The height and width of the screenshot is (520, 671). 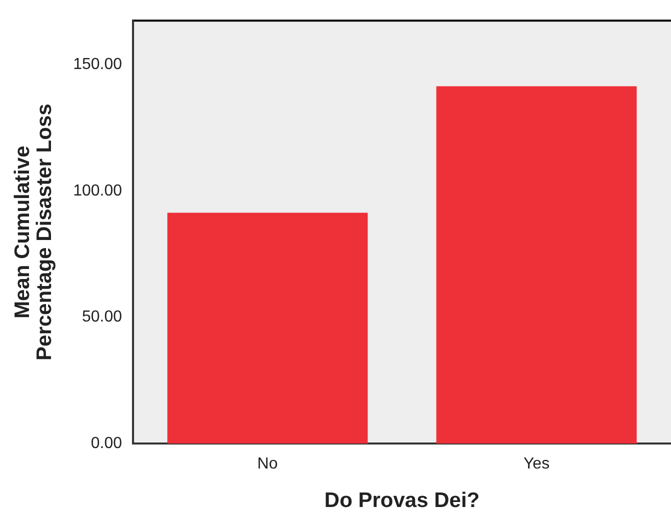 What do you see at coordinates (97, 65) in the screenshot?
I see `y-tick-label: 150.00` at bounding box center [97, 65].